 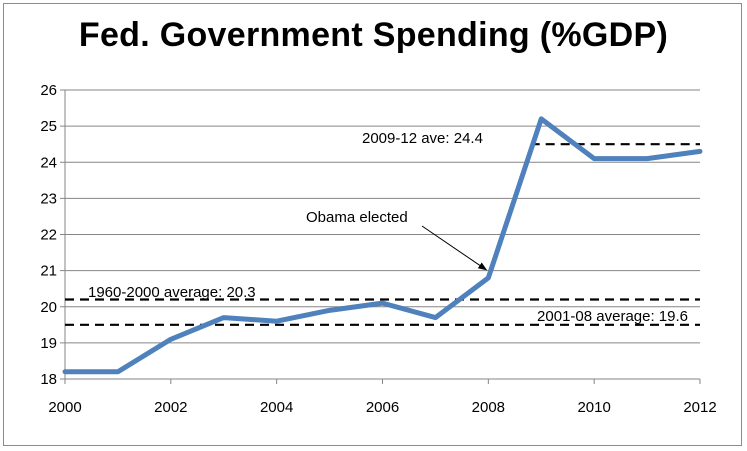 What do you see at coordinates (48, 235) in the screenshot?
I see `y-tick-label: 22` at bounding box center [48, 235].